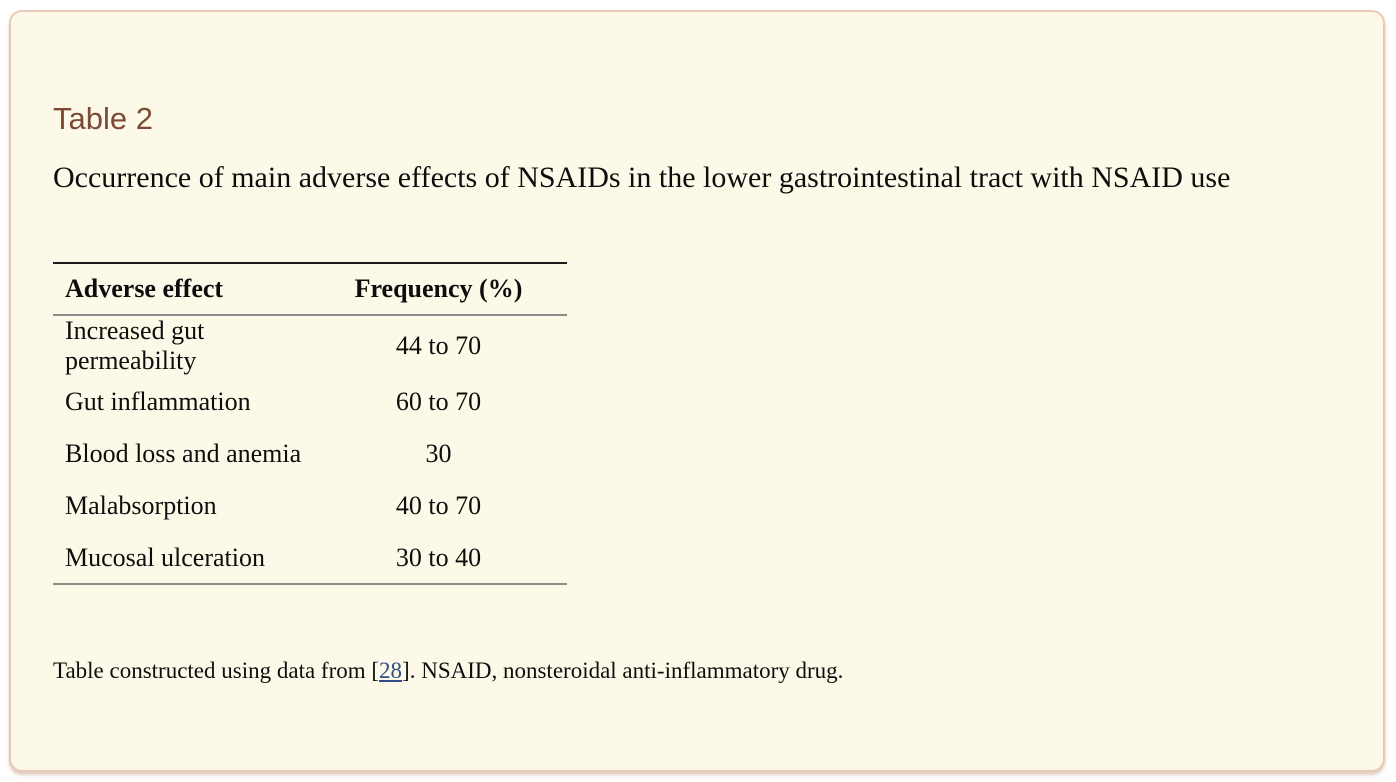 The height and width of the screenshot is (782, 1396). Describe the element at coordinates (438, 454) in the screenshot. I see `cell-frequency: 30` at that location.